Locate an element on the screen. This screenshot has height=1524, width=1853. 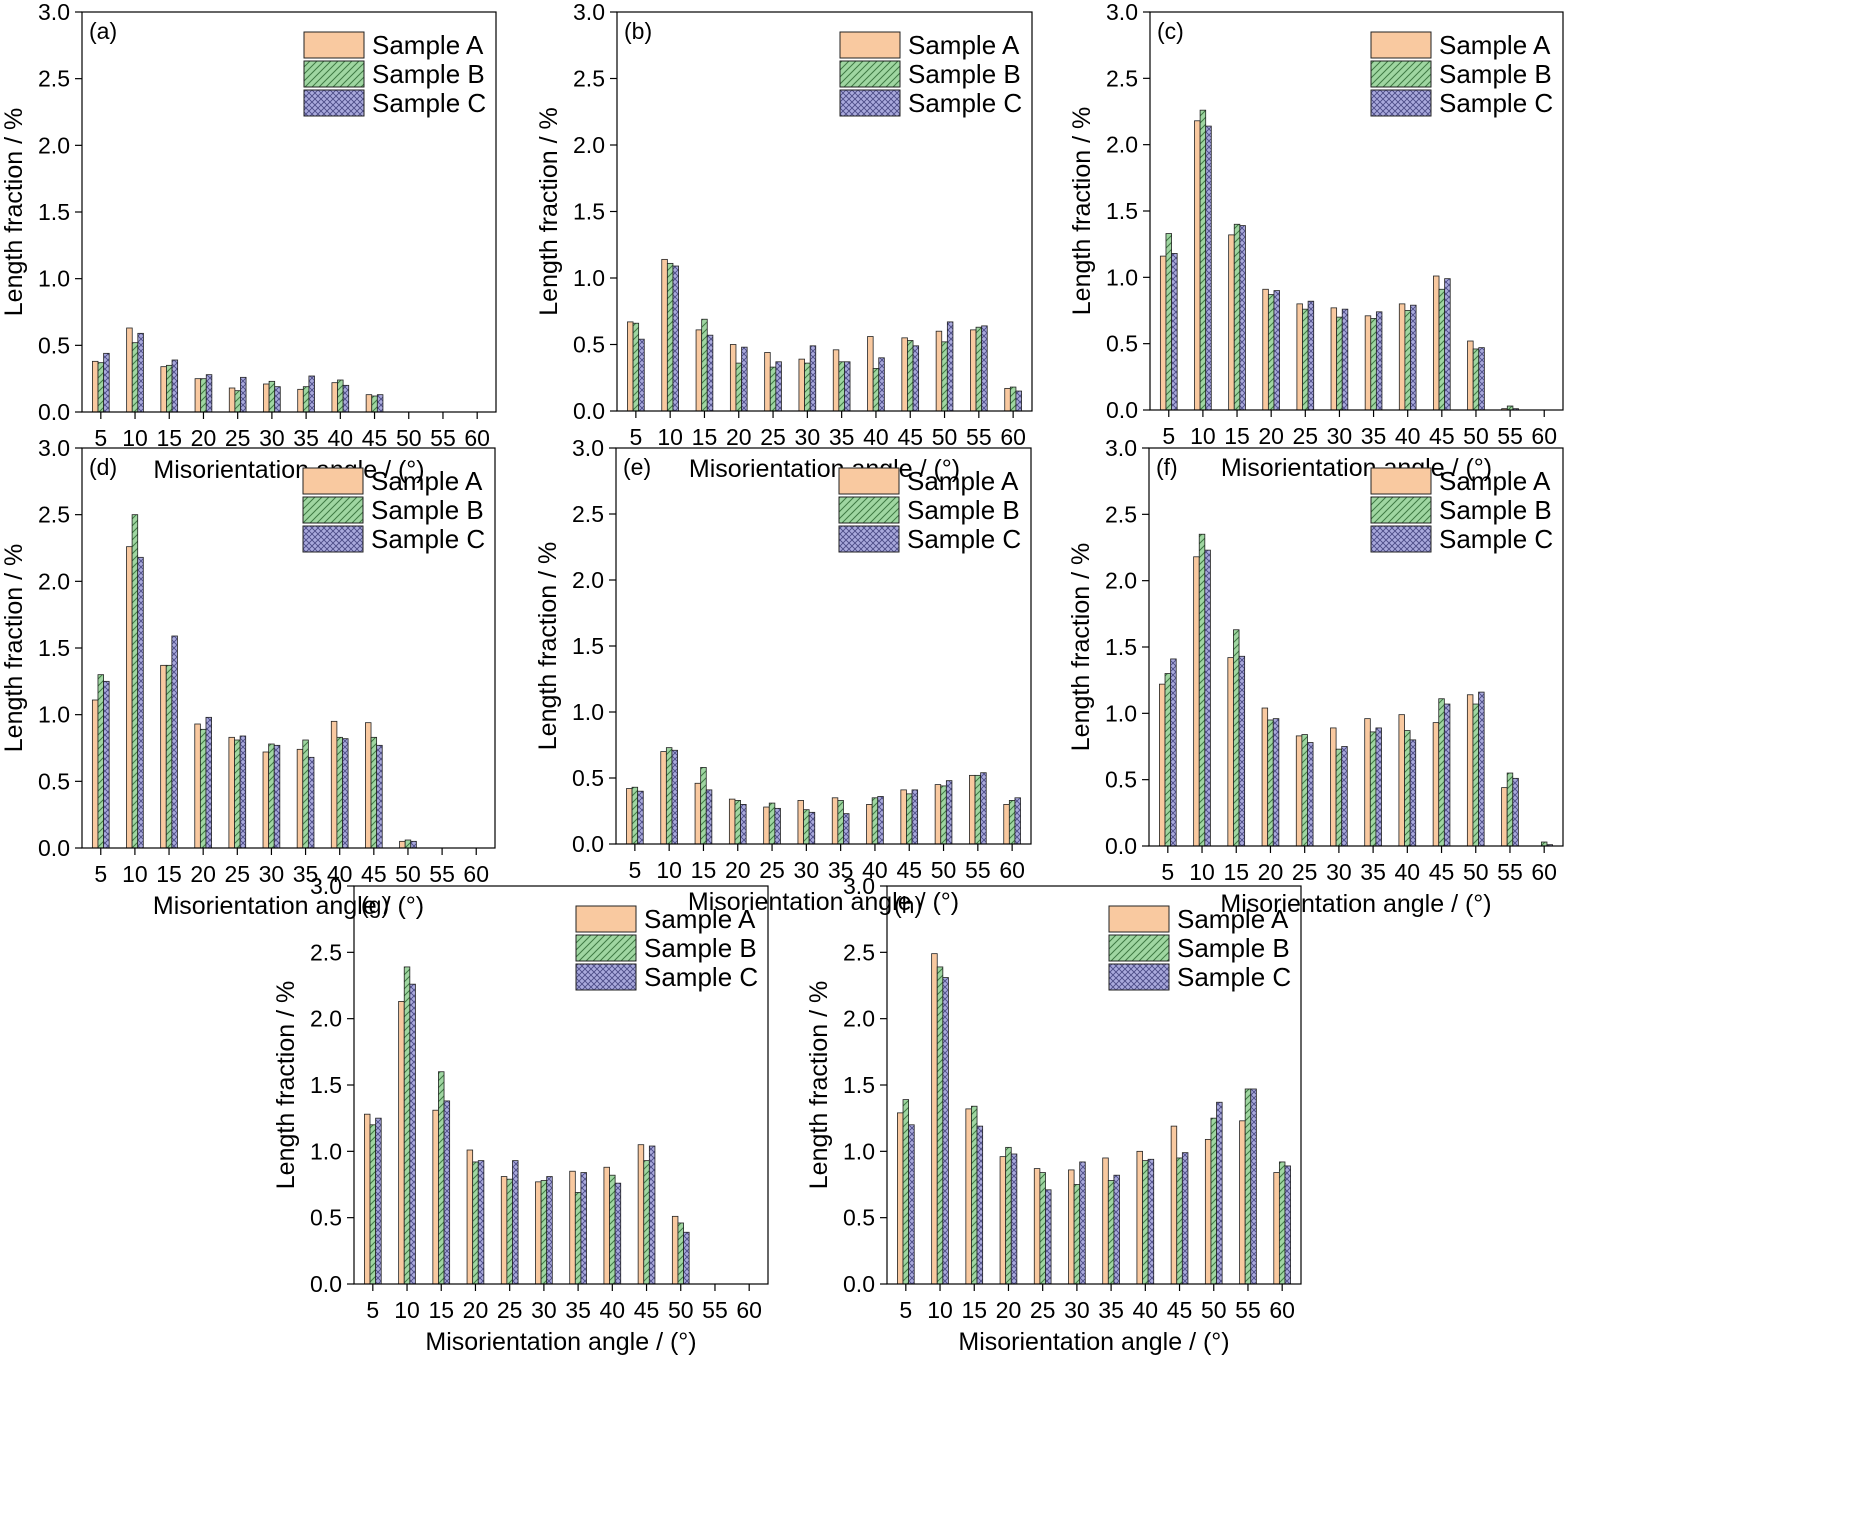
legend-label: Sample B is located at coordinates (700, 948).